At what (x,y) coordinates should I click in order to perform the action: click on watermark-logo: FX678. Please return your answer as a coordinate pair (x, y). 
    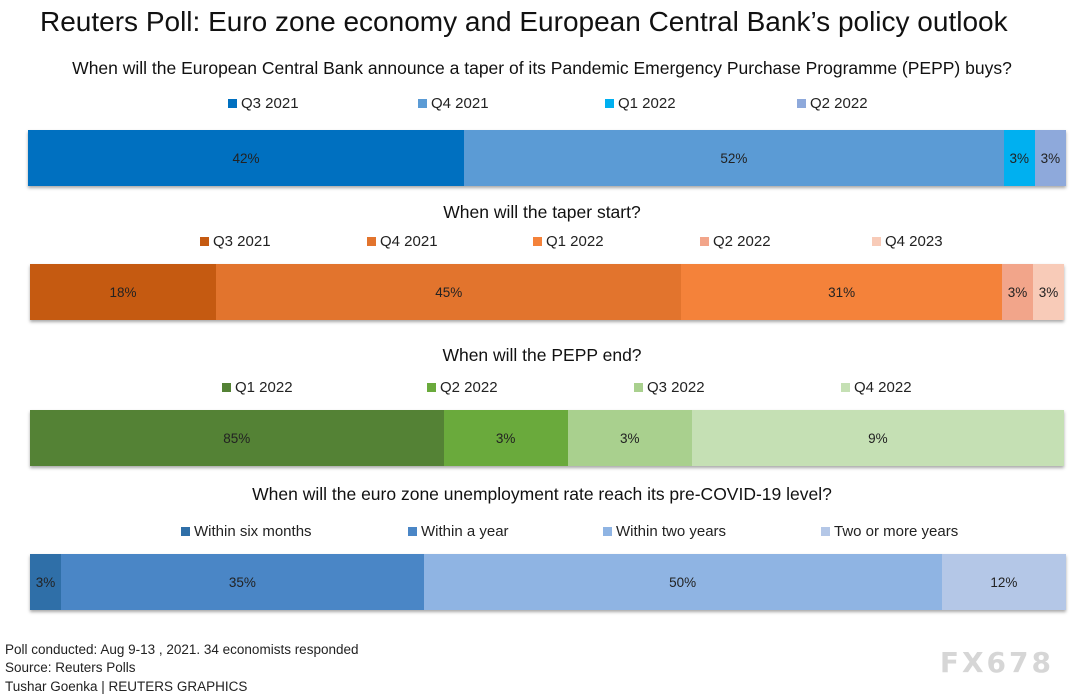
    Looking at the image, I should click on (996, 662).